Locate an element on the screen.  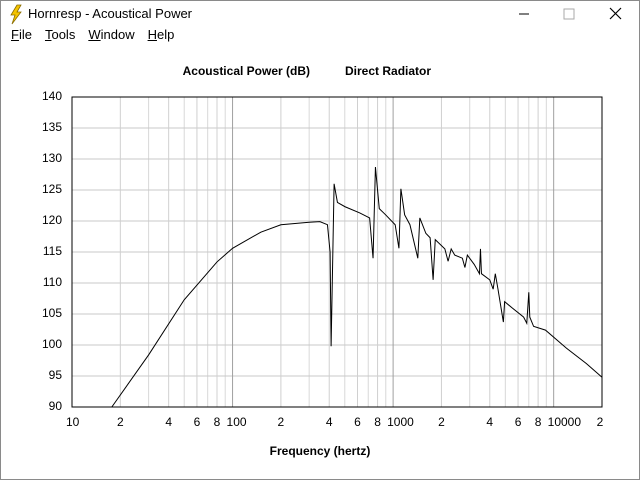
y-tick-label: 90 is located at coordinates (56, 406).